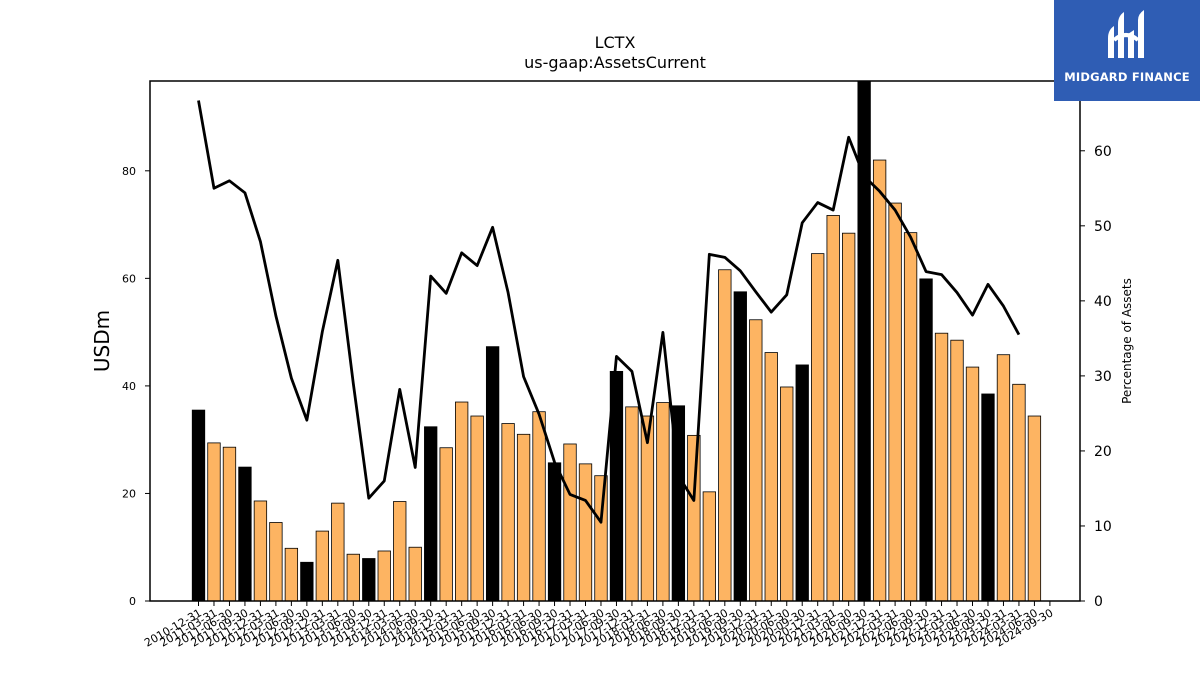  What do you see at coordinates (1126, 34) in the screenshot?
I see `midgard-logo-icon` at bounding box center [1126, 34].